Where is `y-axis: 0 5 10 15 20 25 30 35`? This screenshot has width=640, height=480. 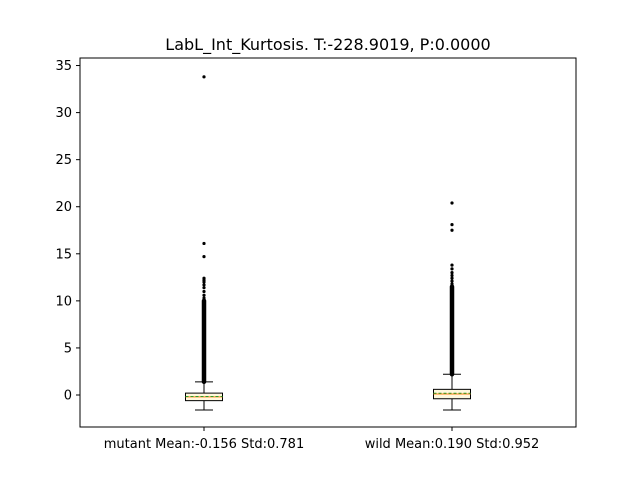
y-axis: 0 5 10 15 20 25 30 35 is located at coordinates (67, 231).